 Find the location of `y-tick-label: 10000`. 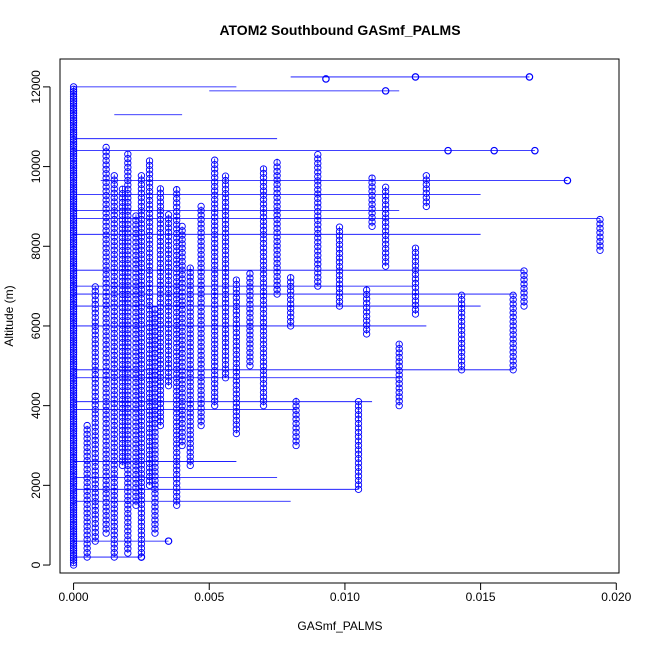

y-tick-label: 10000 is located at coordinates (36, 167).